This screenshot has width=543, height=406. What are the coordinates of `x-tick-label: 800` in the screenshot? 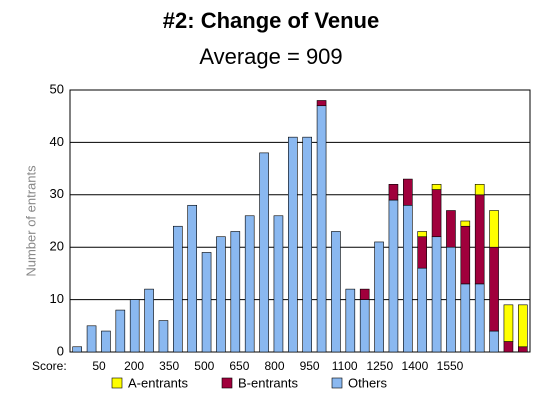 It's located at (274, 366).